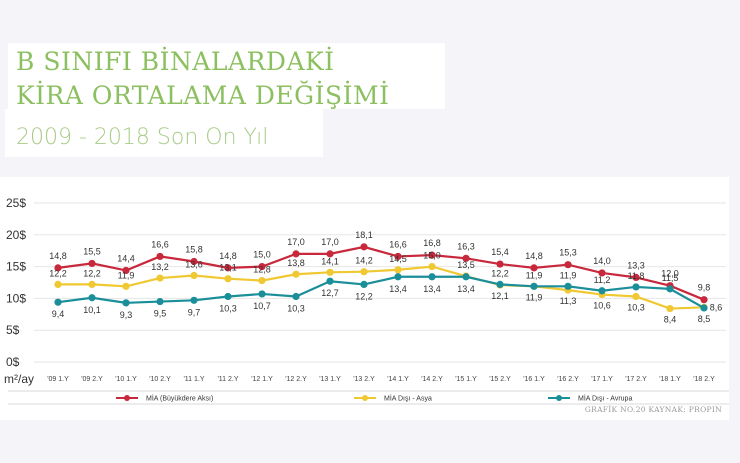  What do you see at coordinates (636, 379) in the screenshot?
I see `x-tick-label: '17 2.Y` at bounding box center [636, 379].